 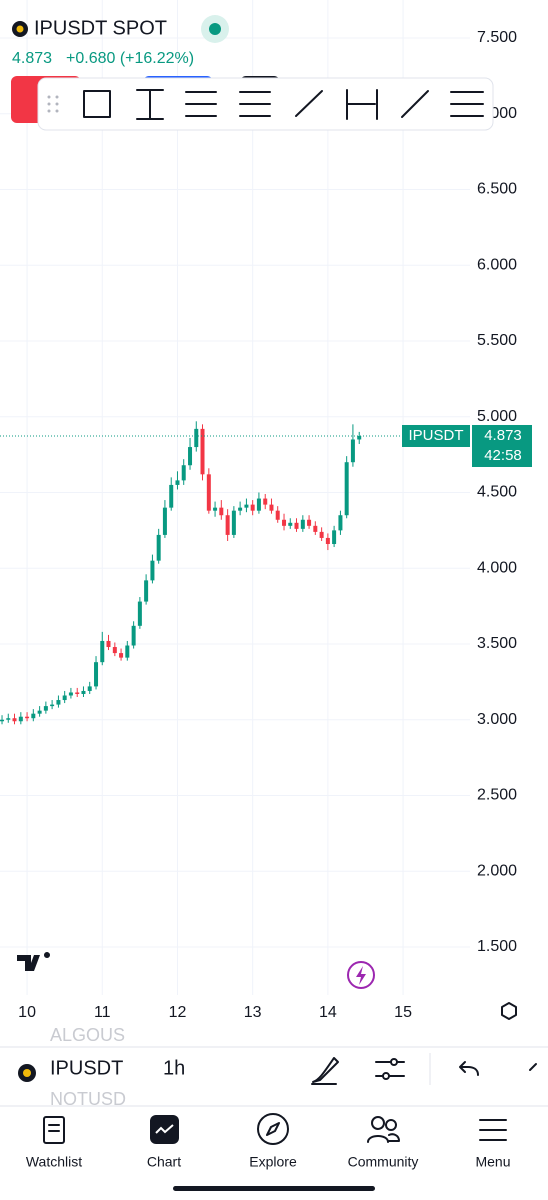 I want to click on watchlist-icon, so click(x=54, y=1130).